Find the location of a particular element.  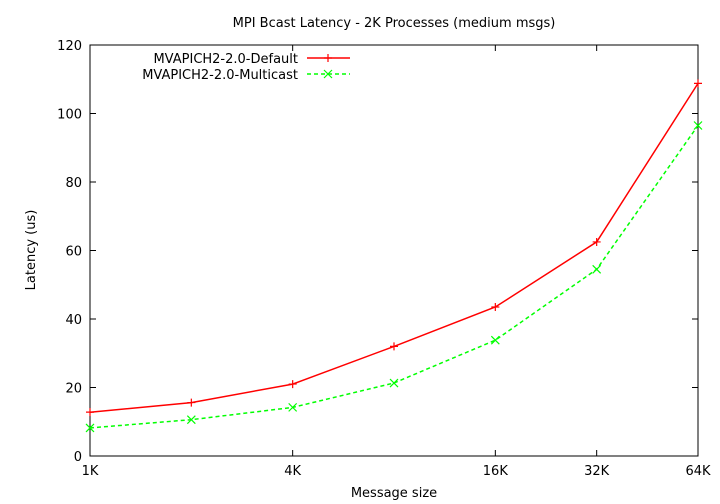

x-tick-label: 4K is located at coordinates (292, 471).